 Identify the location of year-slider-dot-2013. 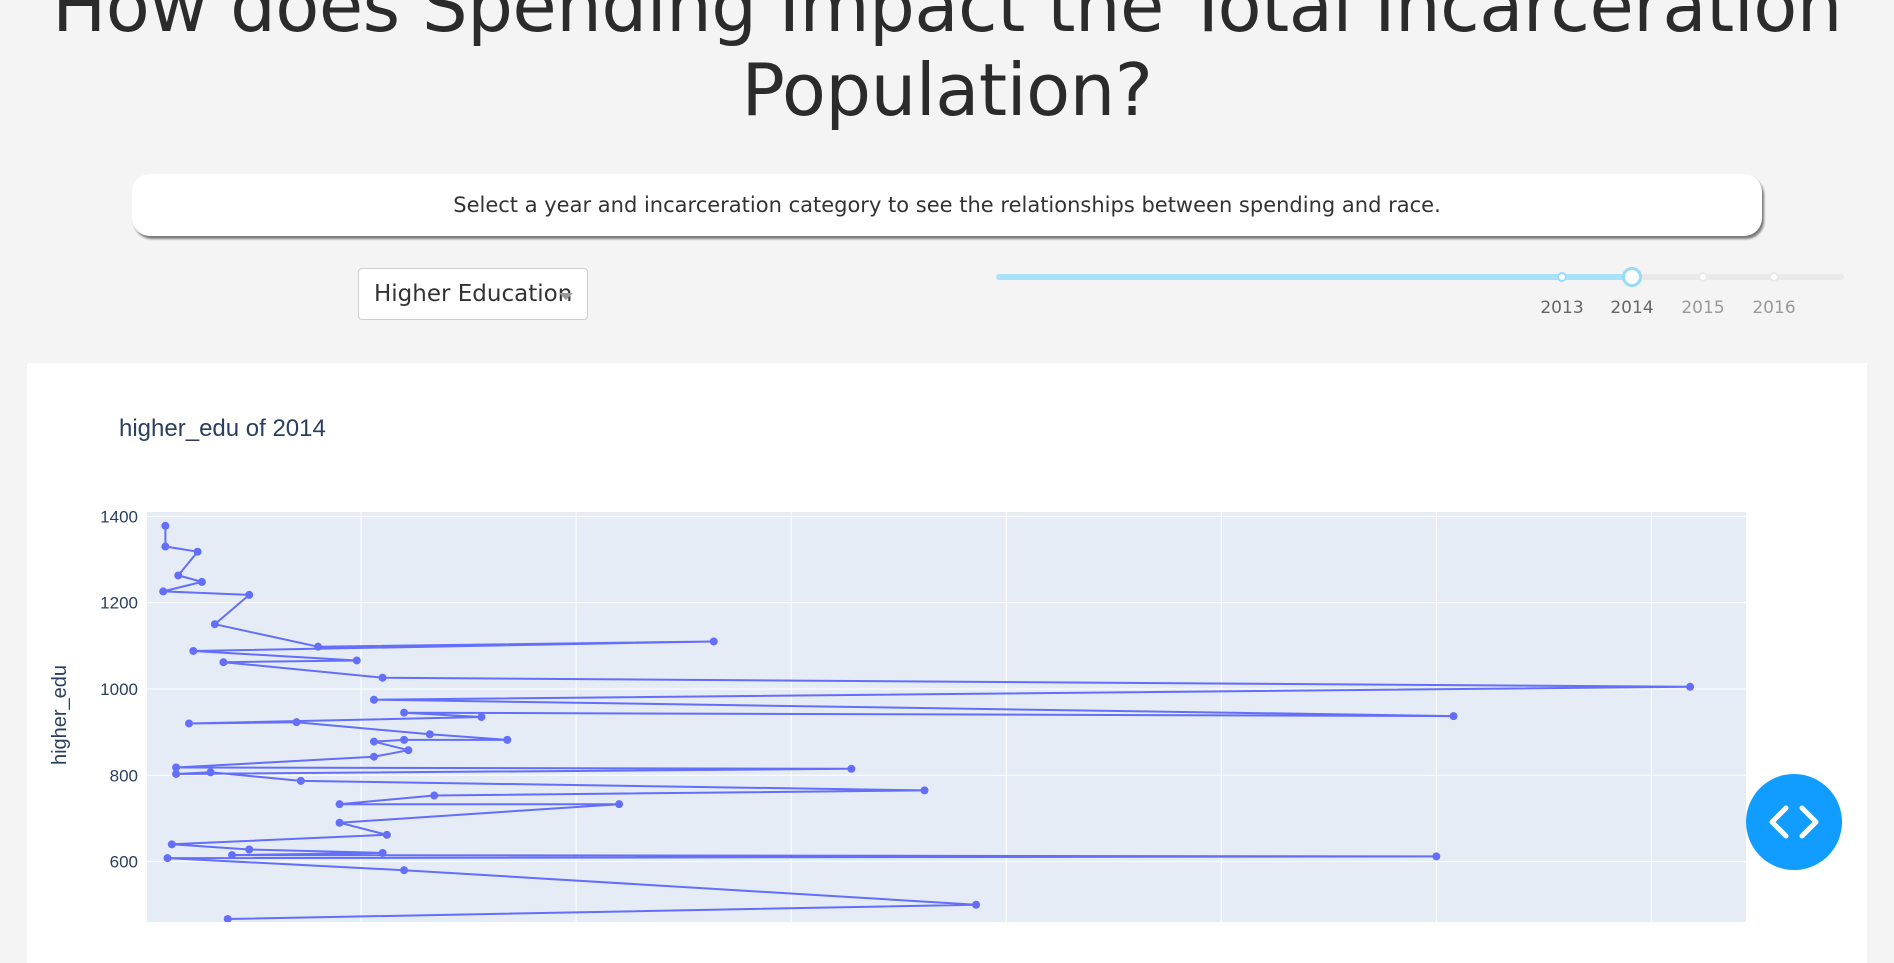
(1562, 277).